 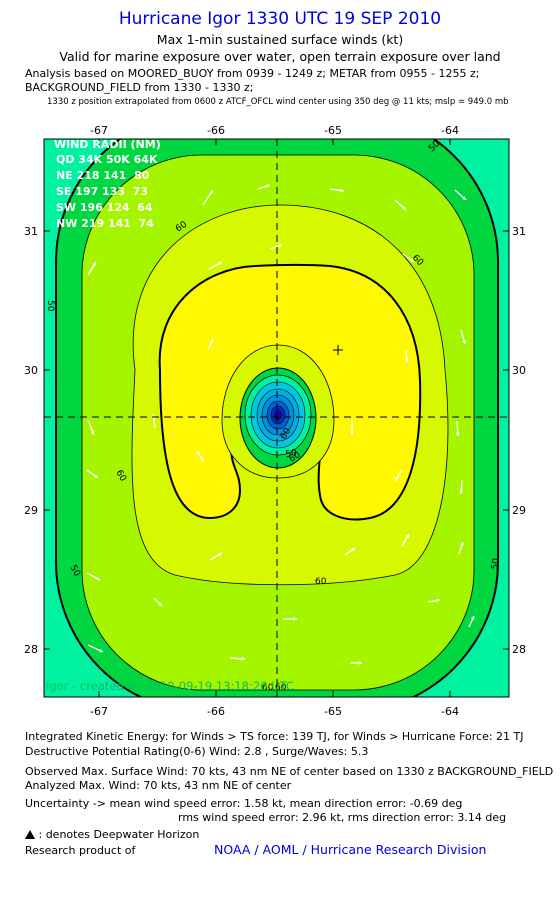 What do you see at coordinates (80, 850) in the screenshot?
I see `research-label: Research product of` at bounding box center [80, 850].